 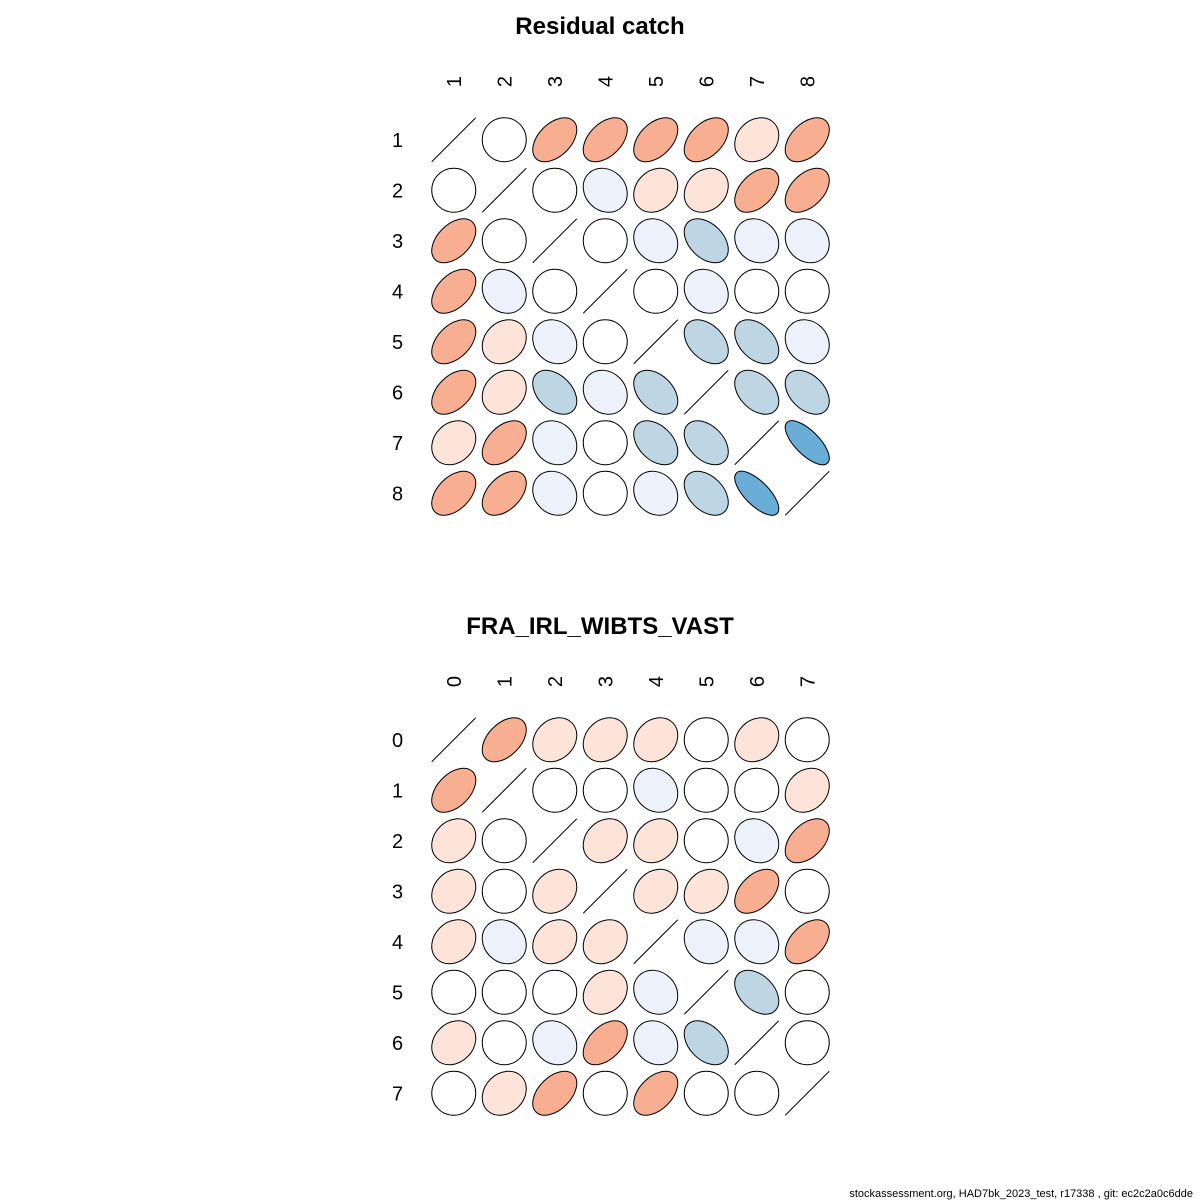 I want to click on column-label: 4, so click(x=657, y=681).